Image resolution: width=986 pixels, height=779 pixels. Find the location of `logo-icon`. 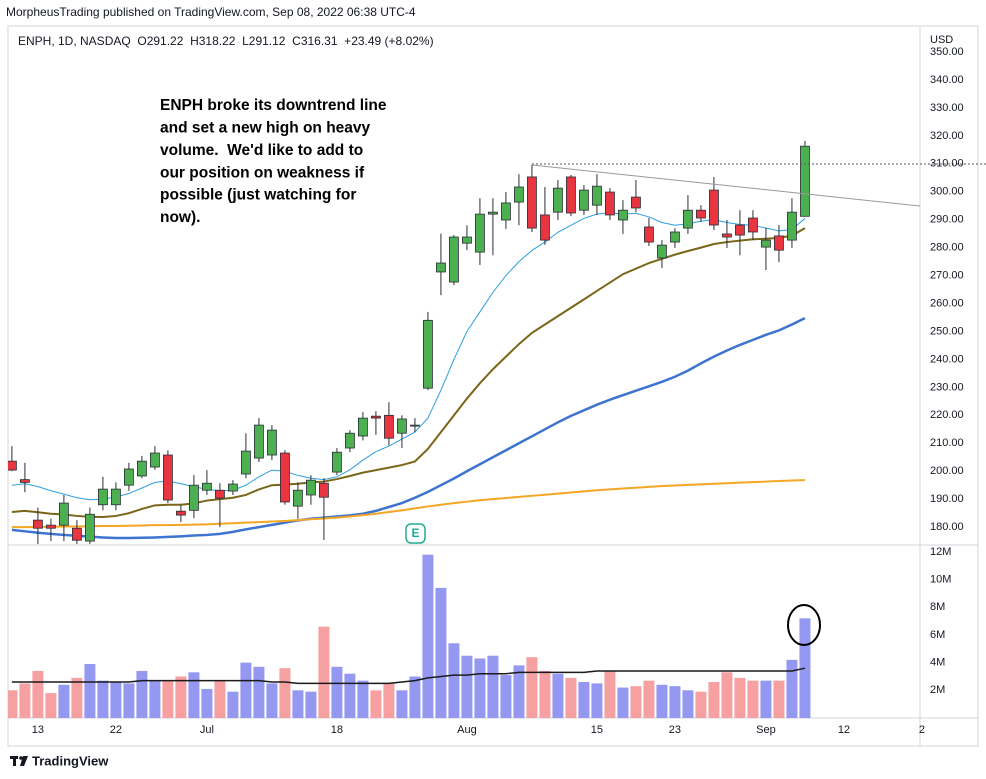

logo-icon is located at coordinates (19, 761).